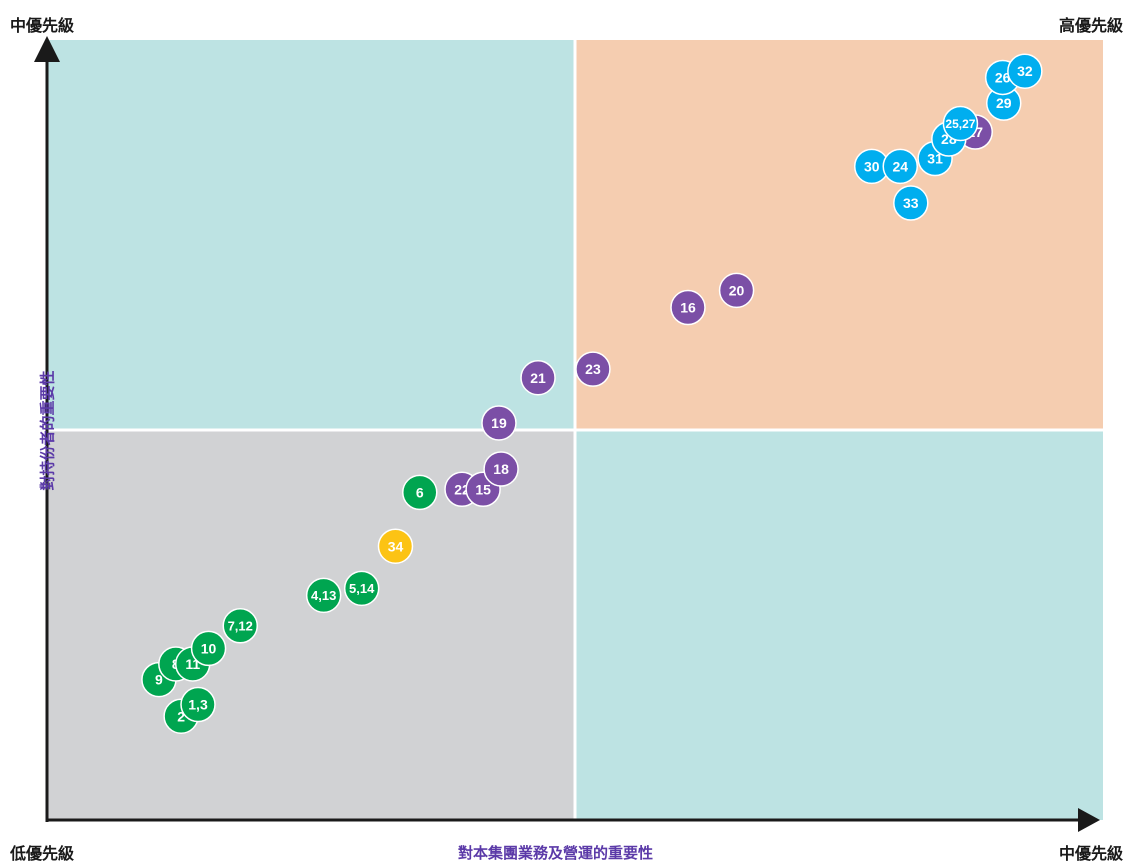  I want to click on data-point-label: 24, so click(900, 166).